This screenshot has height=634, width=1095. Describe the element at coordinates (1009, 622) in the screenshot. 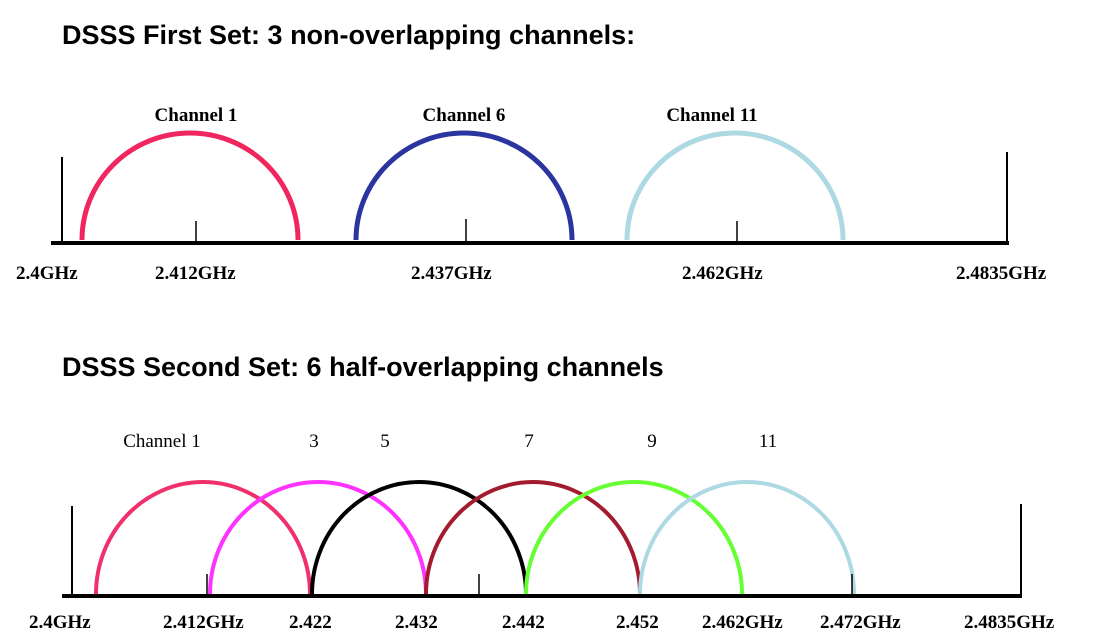

I see `set2-frequency-label: 2.4835GHz` at that location.